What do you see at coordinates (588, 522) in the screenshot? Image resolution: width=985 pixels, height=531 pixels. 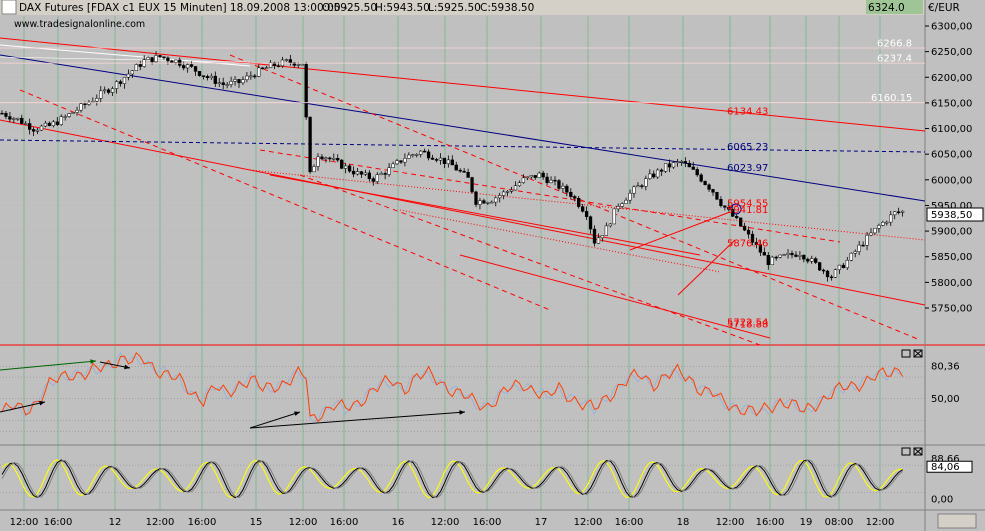 I see `time-tick-12: 12:00` at bounding box center [588, 522].